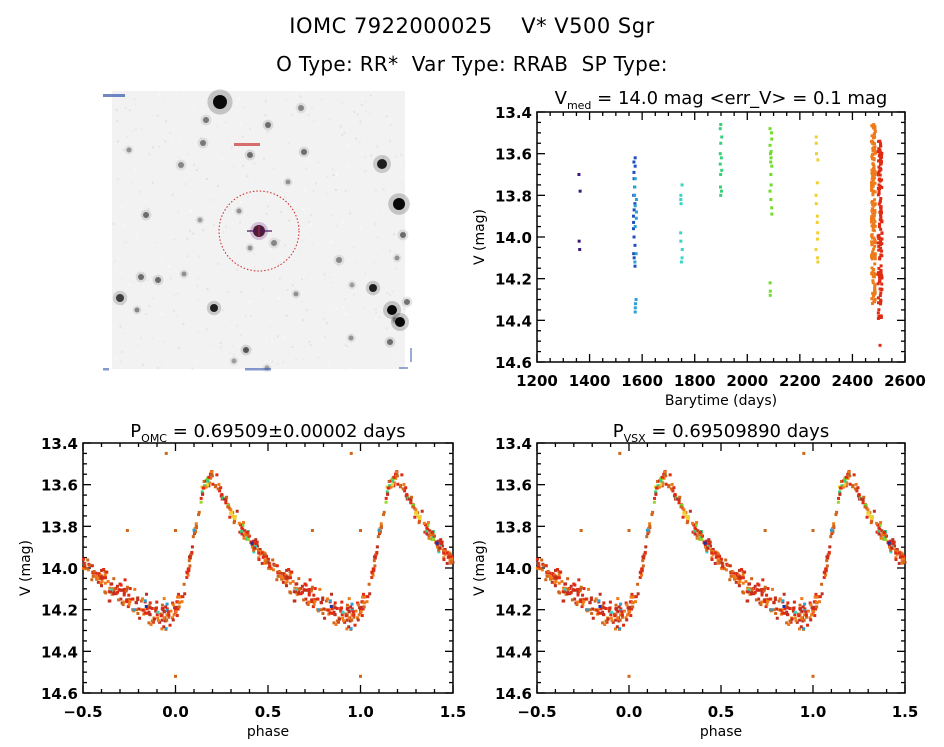  I want to click on x-tick-label: 1.5, so click(905, 712).